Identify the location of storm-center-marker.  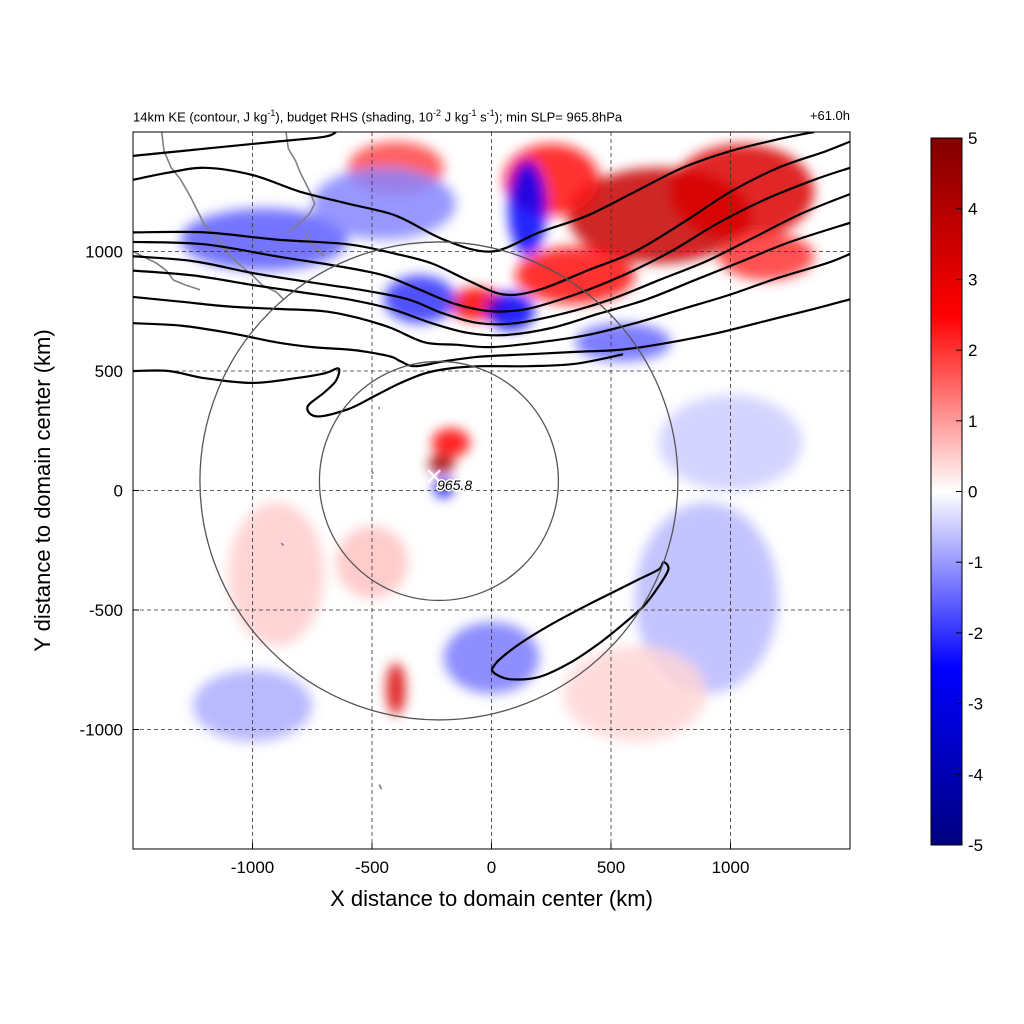
(434, 476).